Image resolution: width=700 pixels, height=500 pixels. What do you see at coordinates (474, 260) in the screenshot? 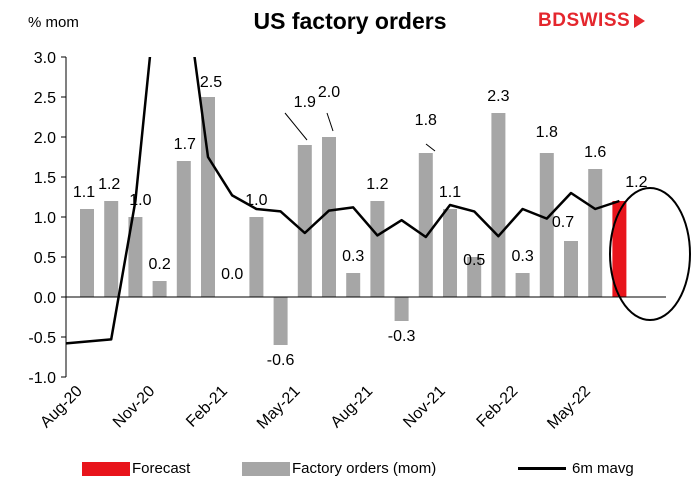
I see `data-label: 0.5` at bounding box center [474, 260].